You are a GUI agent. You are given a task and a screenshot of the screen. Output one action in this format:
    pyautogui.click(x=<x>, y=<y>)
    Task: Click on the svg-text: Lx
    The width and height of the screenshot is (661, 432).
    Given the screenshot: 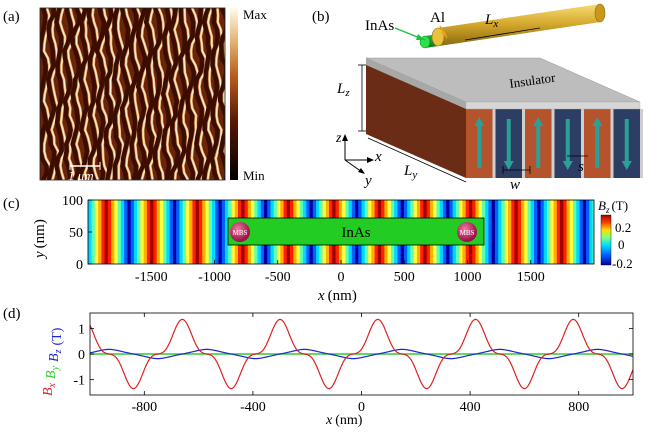 What is the action you would take?
    pyautogui.click(x=491, y=21)
    